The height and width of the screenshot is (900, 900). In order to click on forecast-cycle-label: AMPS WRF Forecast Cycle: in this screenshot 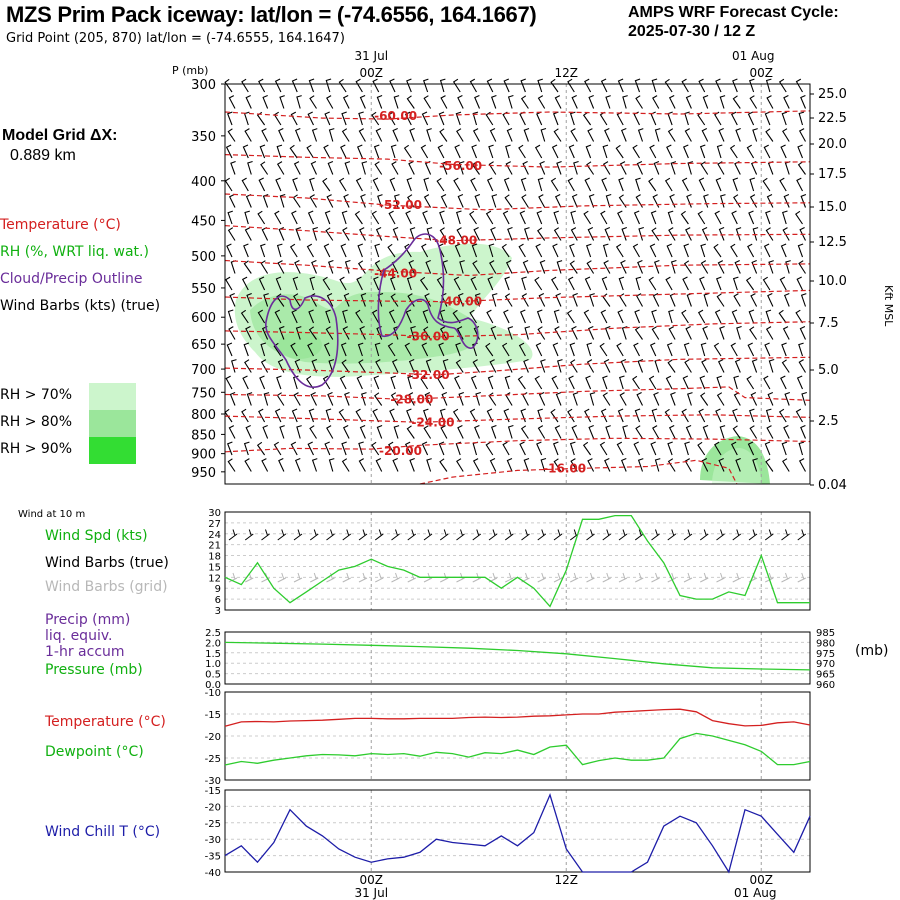, I will do `click(733, 12)`.